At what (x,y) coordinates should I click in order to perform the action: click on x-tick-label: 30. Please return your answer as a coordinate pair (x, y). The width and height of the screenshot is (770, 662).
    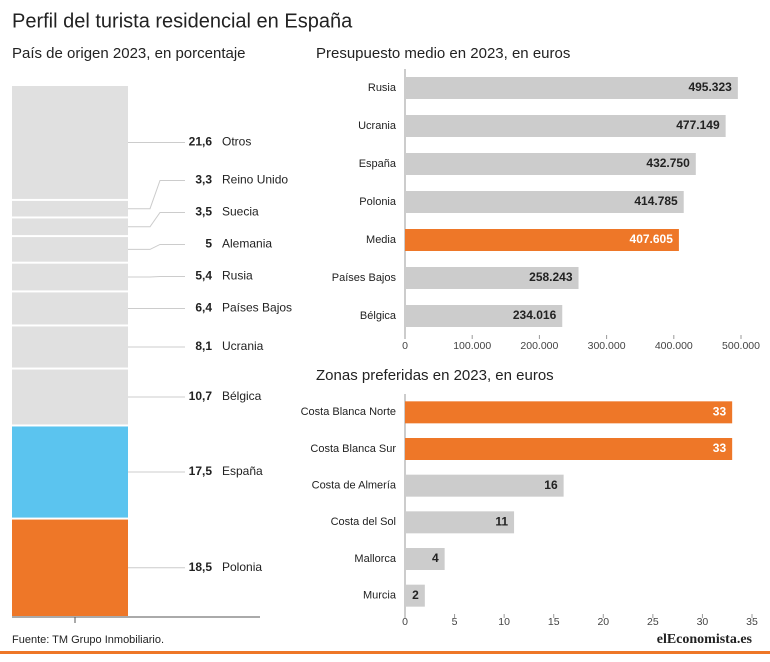
    Looking at the image, I should click on (703, 622).